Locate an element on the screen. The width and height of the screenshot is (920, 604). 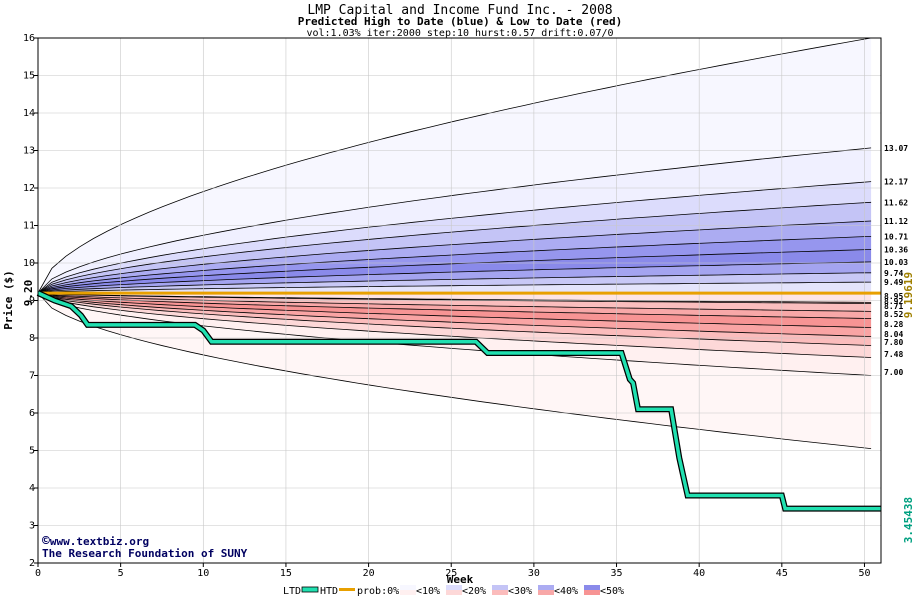
copyright-icon: © is located at coordinates (46, 541).